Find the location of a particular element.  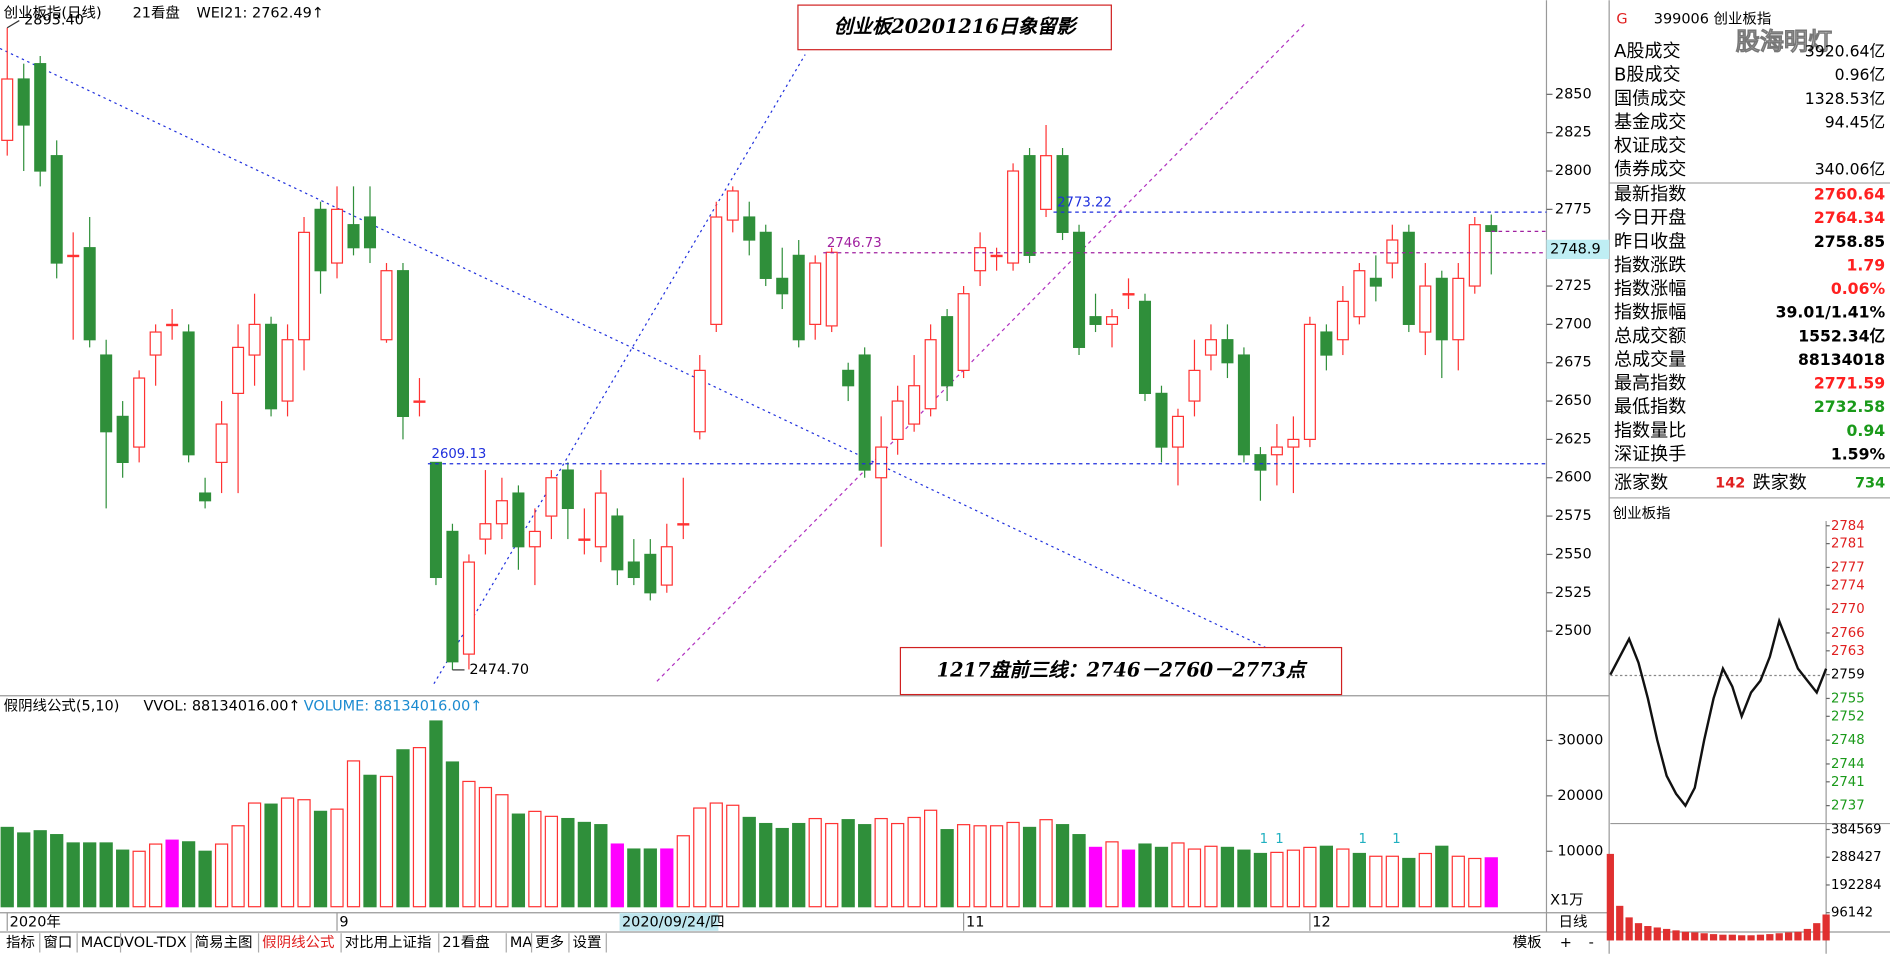

quote-label: 最高指数 is located at coordinates (1650, 383).